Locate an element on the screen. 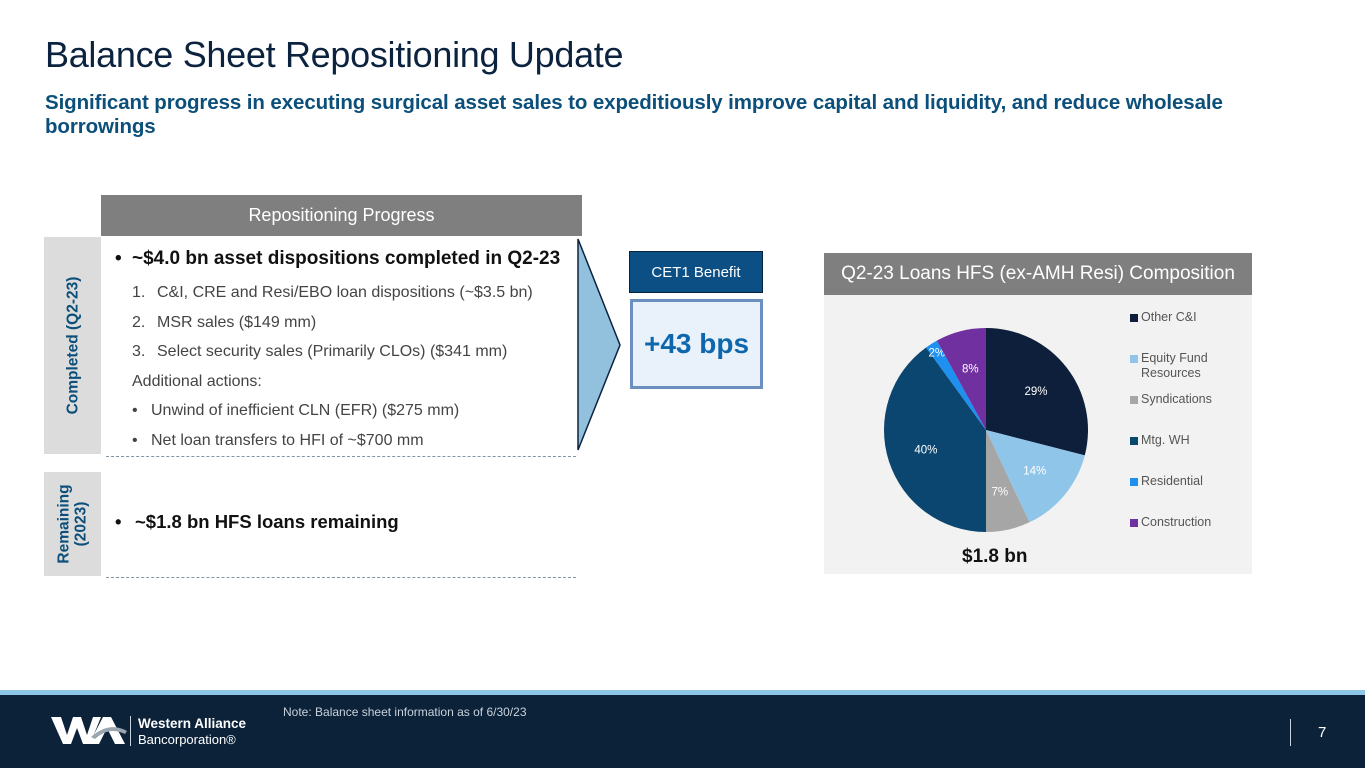 The width and height of the screenshot is (1365, 768). cet1-benefit-header: CET1 Benefit is located at coordinates (696, 272).